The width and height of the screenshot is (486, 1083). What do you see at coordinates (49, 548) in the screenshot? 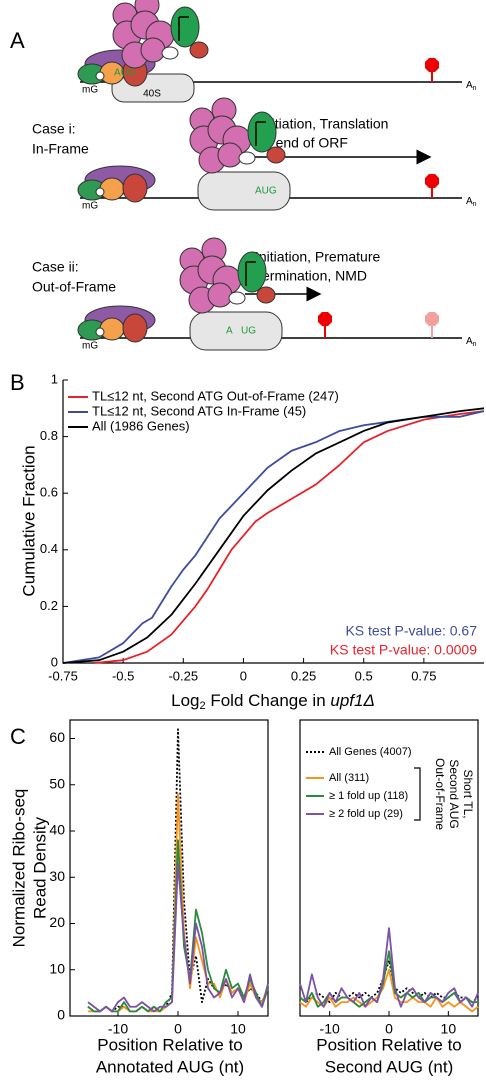
I see `y-tick-label: 0.4` at bounding box center [49, 548].